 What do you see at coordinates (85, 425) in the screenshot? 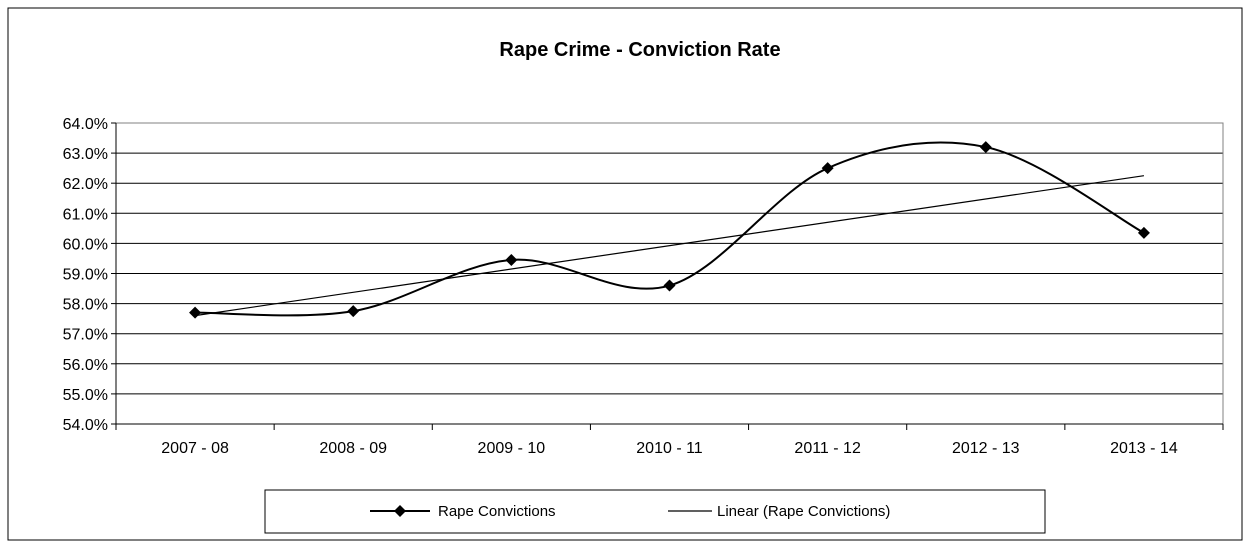
I see `y-tick-label: 54.0%` at bounding box center [85, 425].